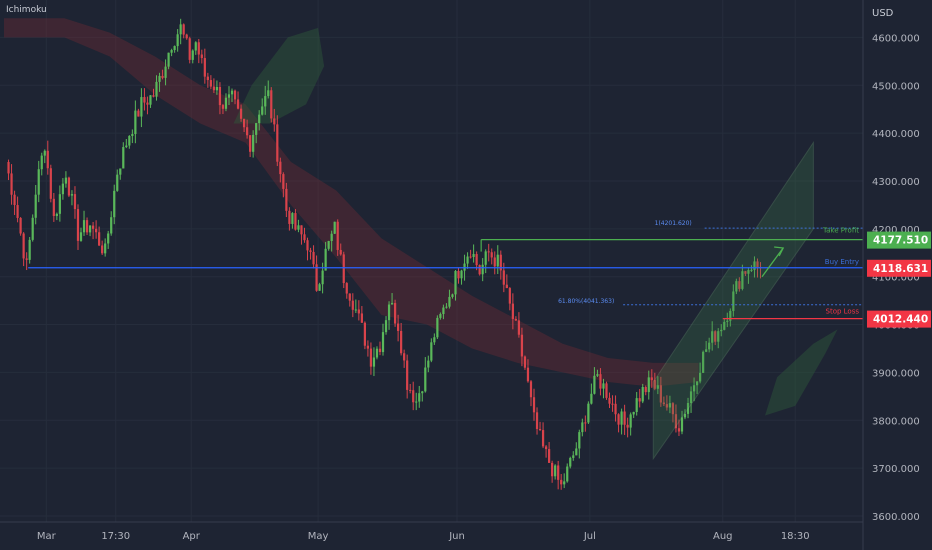 The width and height of the screenshot is (932, 550). I want to click on price-tick-label: 4600.000, so click(896, 38).